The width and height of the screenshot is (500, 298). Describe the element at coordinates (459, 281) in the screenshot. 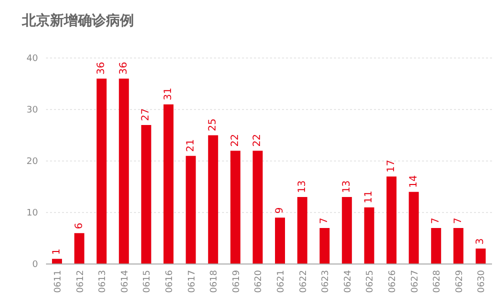

I see `x-tick-label: 0629` at that location.